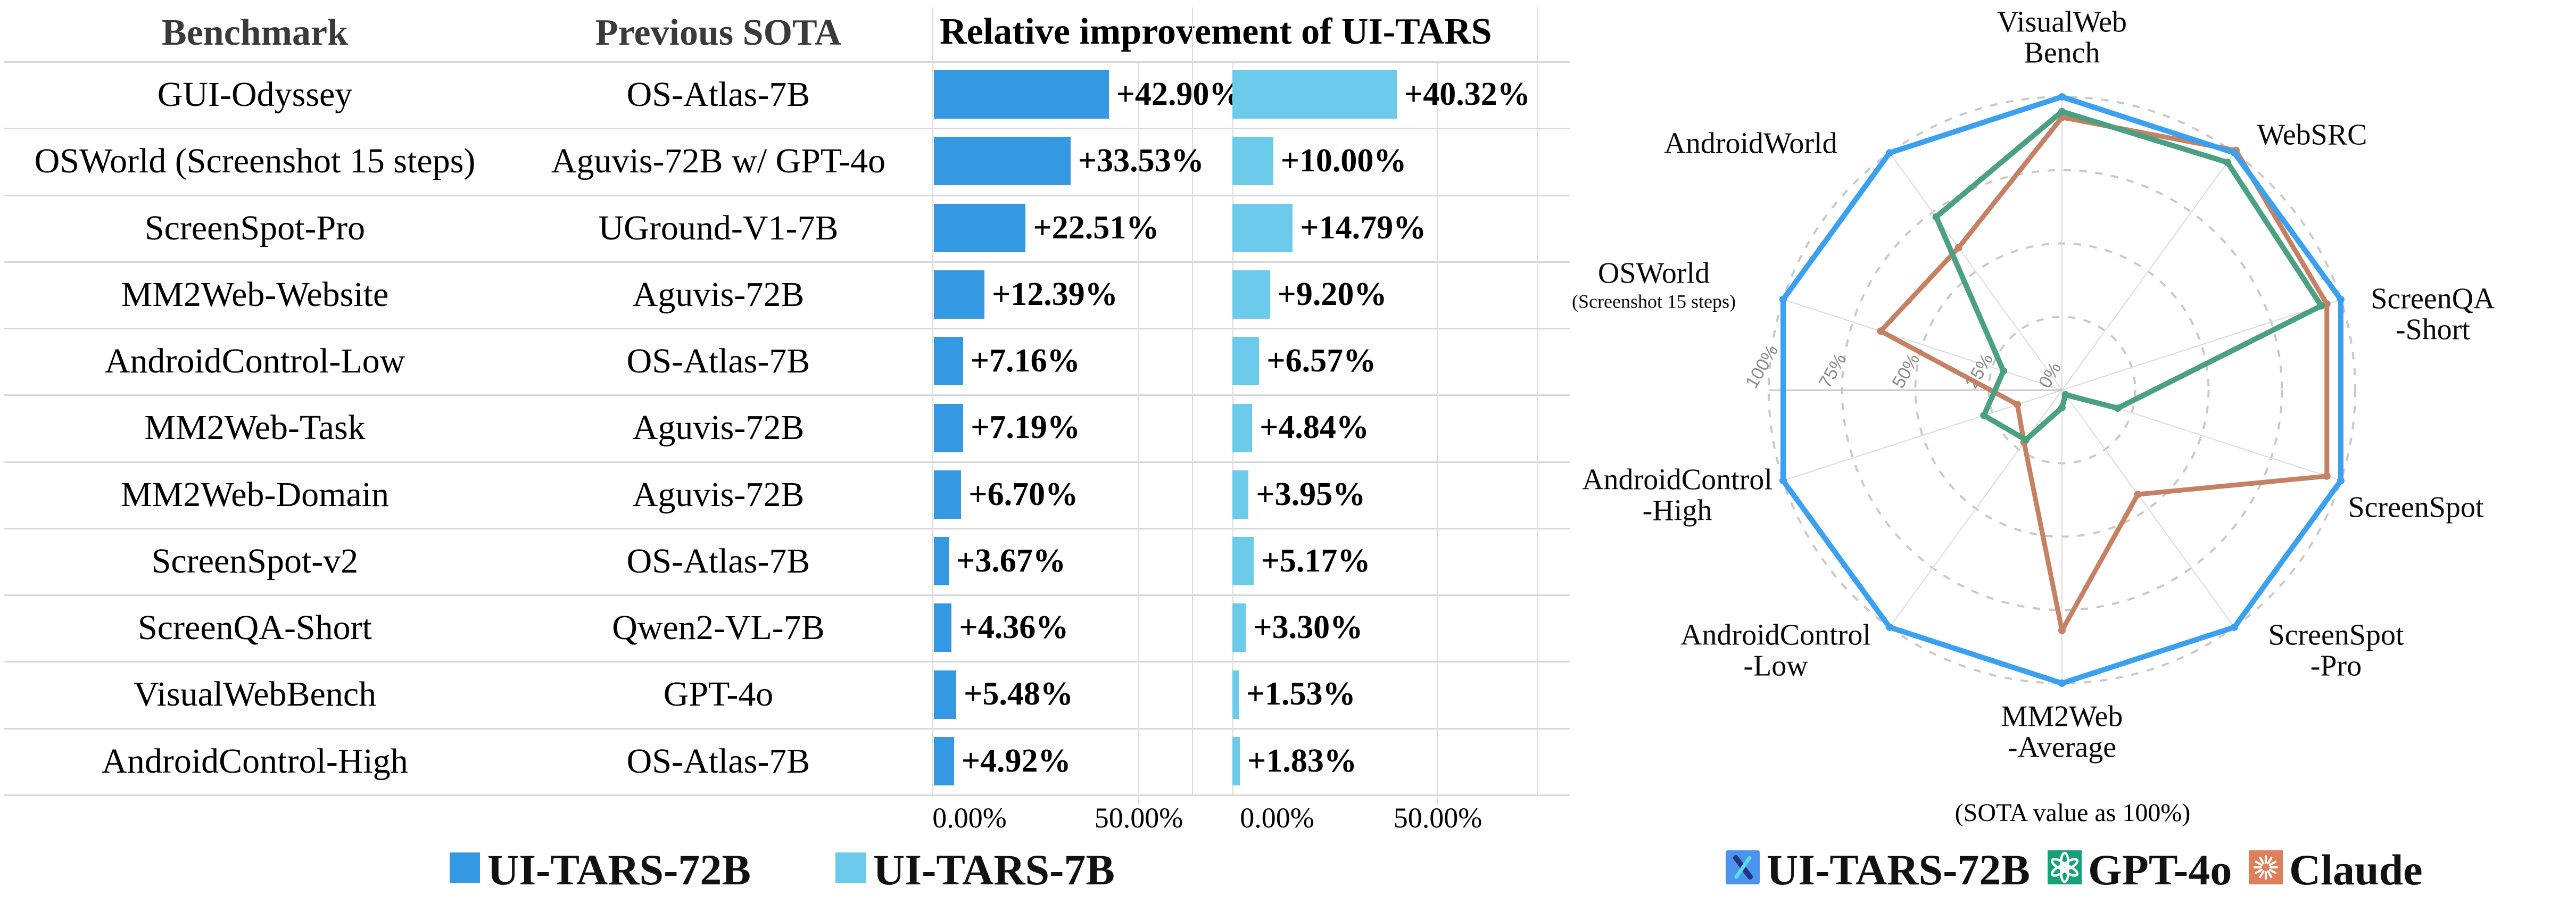 This screenshot has width=2576, height=903. Describe the element at coordinates (1775, 636) in the screenshot. I see `radar-axis-label: AndroidControl` at that location.